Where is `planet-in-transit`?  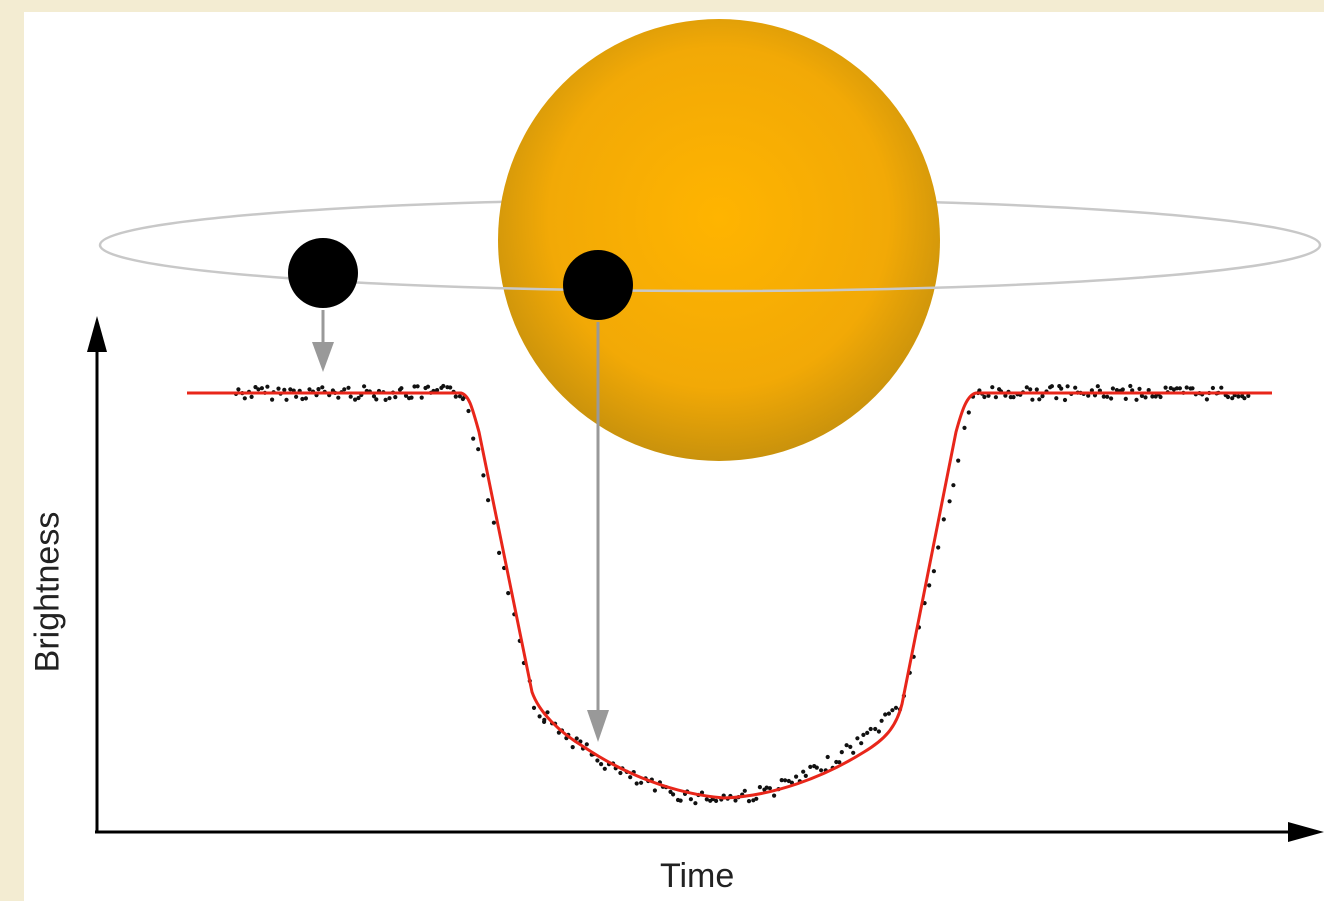
planet-in-transit is located at coordinates (598, 285).